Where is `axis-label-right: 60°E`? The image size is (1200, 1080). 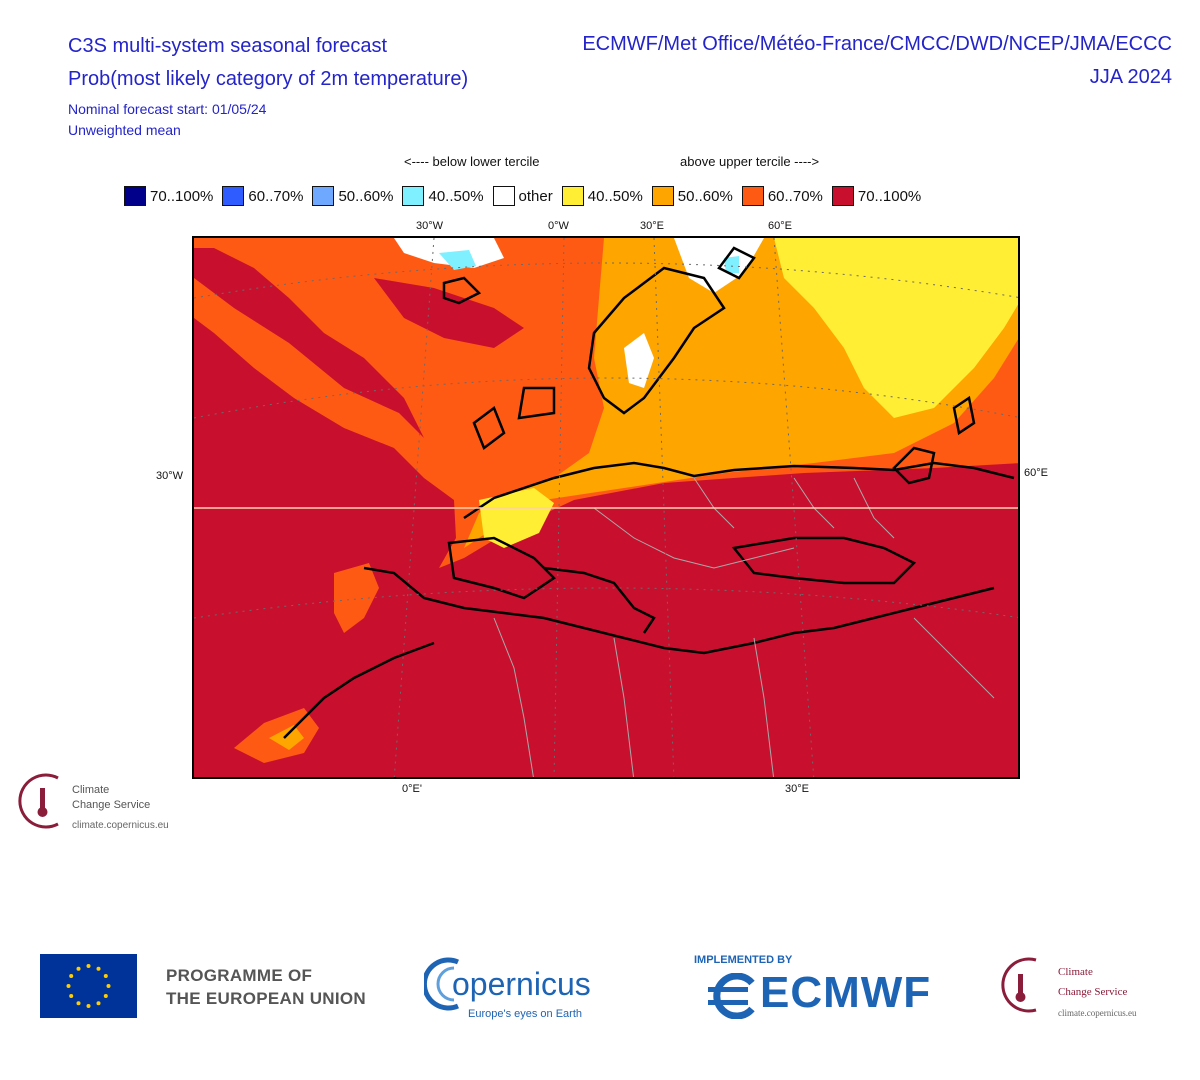
axis-label-right: 60°E is located at coordinates (1036, 473).